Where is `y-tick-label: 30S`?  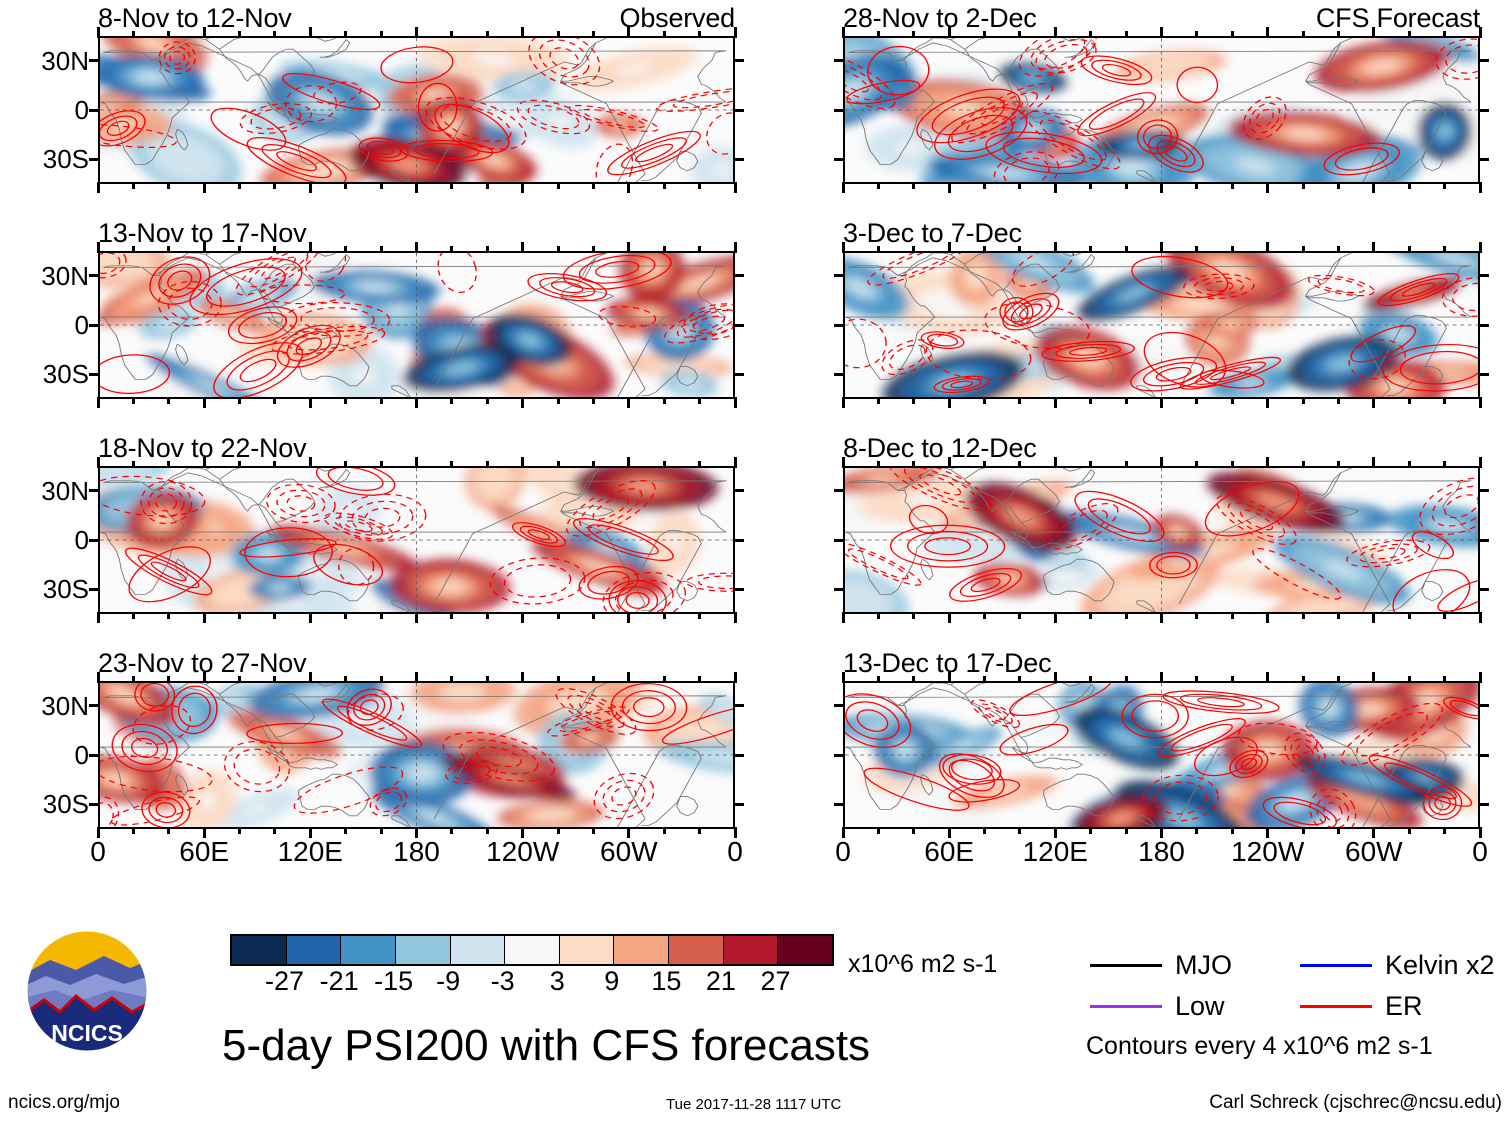
y-tick-label: 30S is located at coordinates (65, 374).